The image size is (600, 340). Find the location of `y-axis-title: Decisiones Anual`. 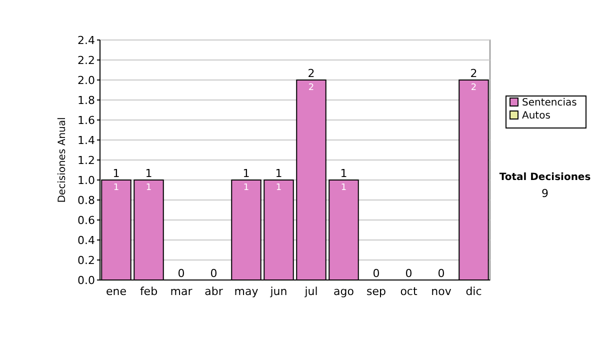

y-axis-title: Decisiones Anual is located at coordinates (62, 160).